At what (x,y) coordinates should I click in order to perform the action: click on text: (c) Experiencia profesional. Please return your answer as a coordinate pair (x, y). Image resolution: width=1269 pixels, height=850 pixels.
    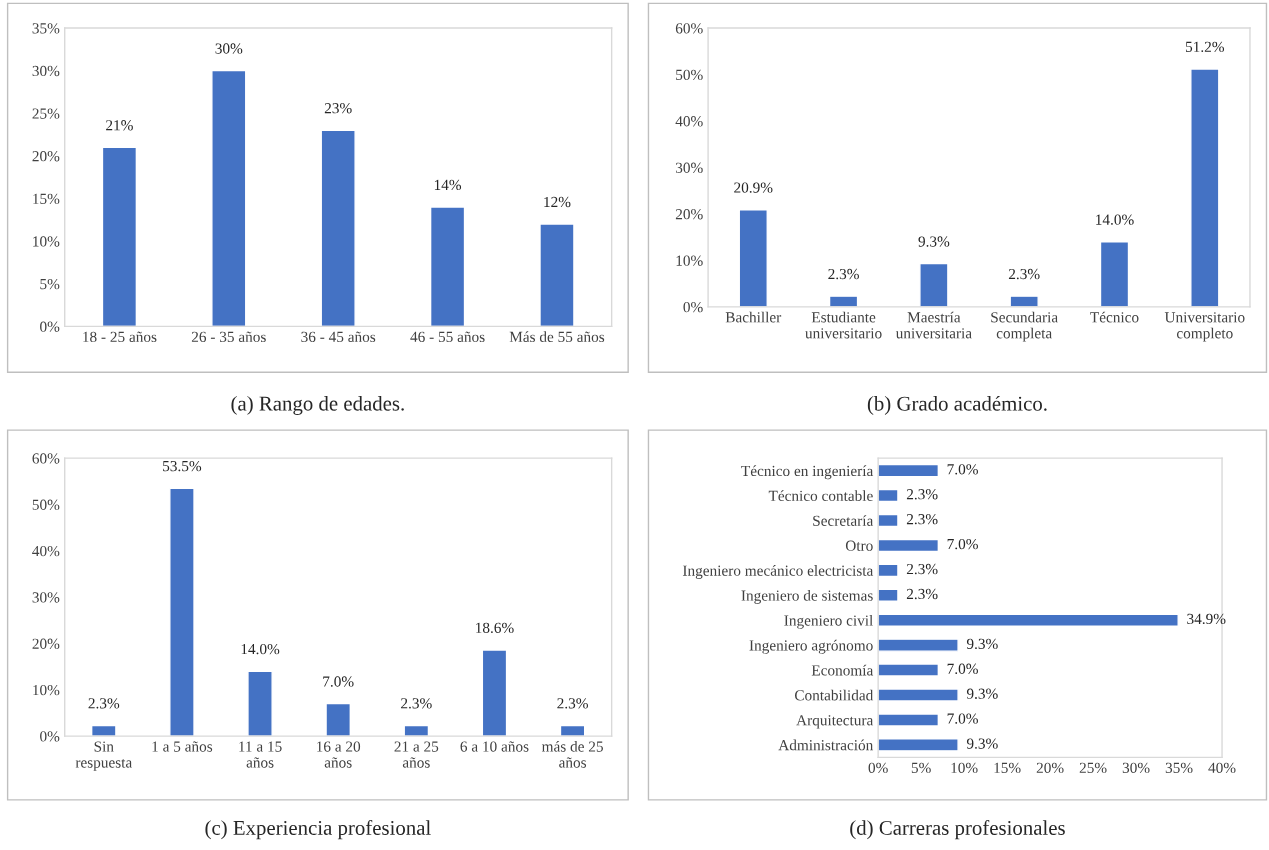
    Looking at the image, I should click on (318, 830).